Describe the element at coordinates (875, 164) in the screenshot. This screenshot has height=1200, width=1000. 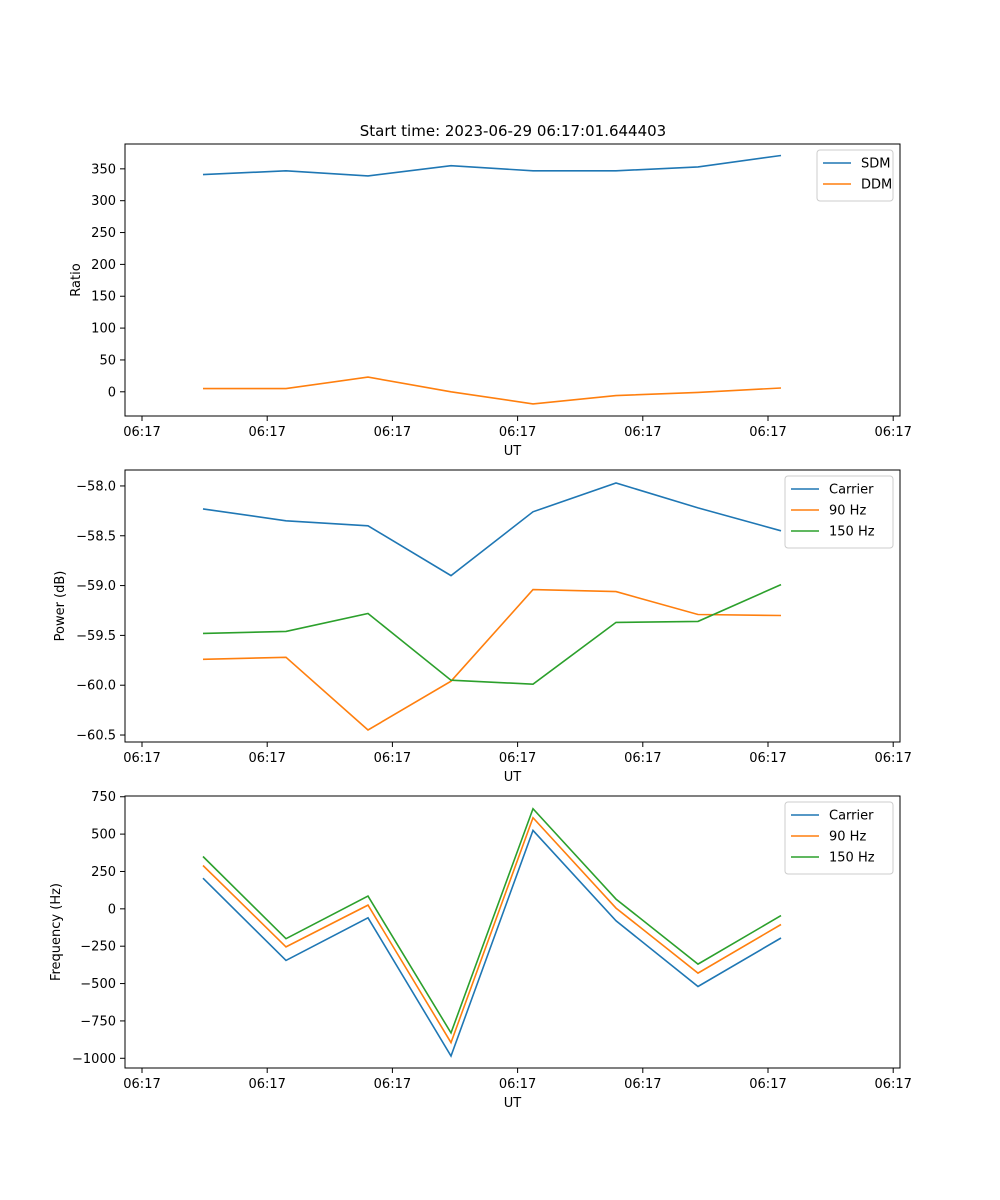
I see `legend-label: SDM` at that location.